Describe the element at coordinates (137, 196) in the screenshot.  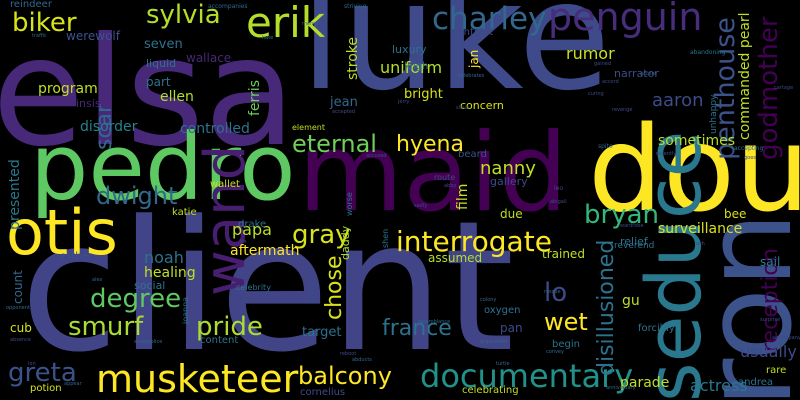
I see `word-dwight: dwight` at that location.